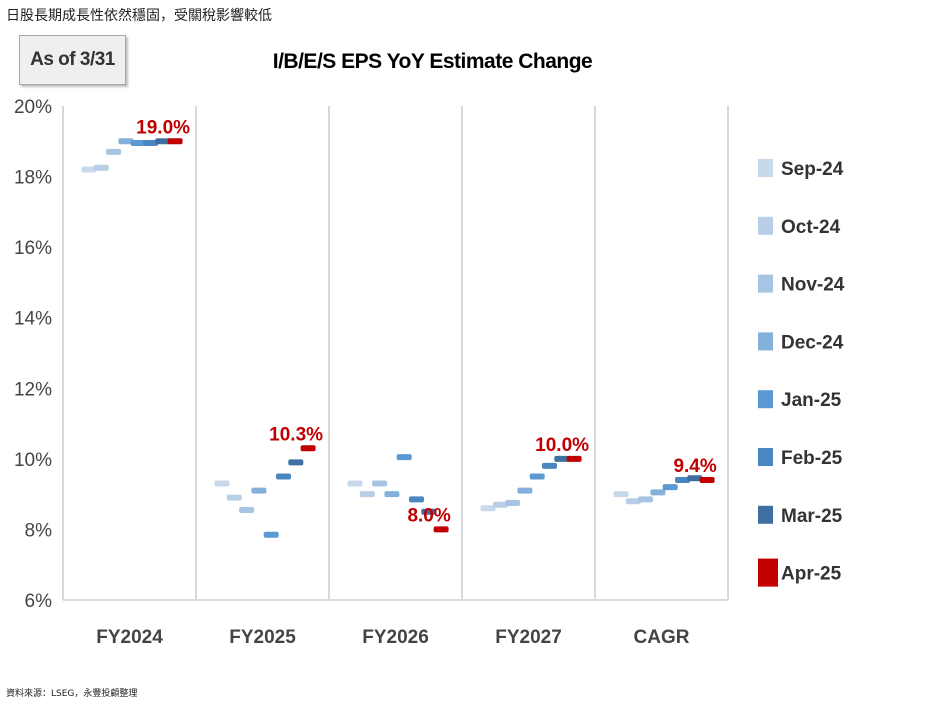 This screenshot has width=927, height=706. Describe the element at coordinates (812, 169) in the screenshot. I see `legend-label: Sep-24` at that location.